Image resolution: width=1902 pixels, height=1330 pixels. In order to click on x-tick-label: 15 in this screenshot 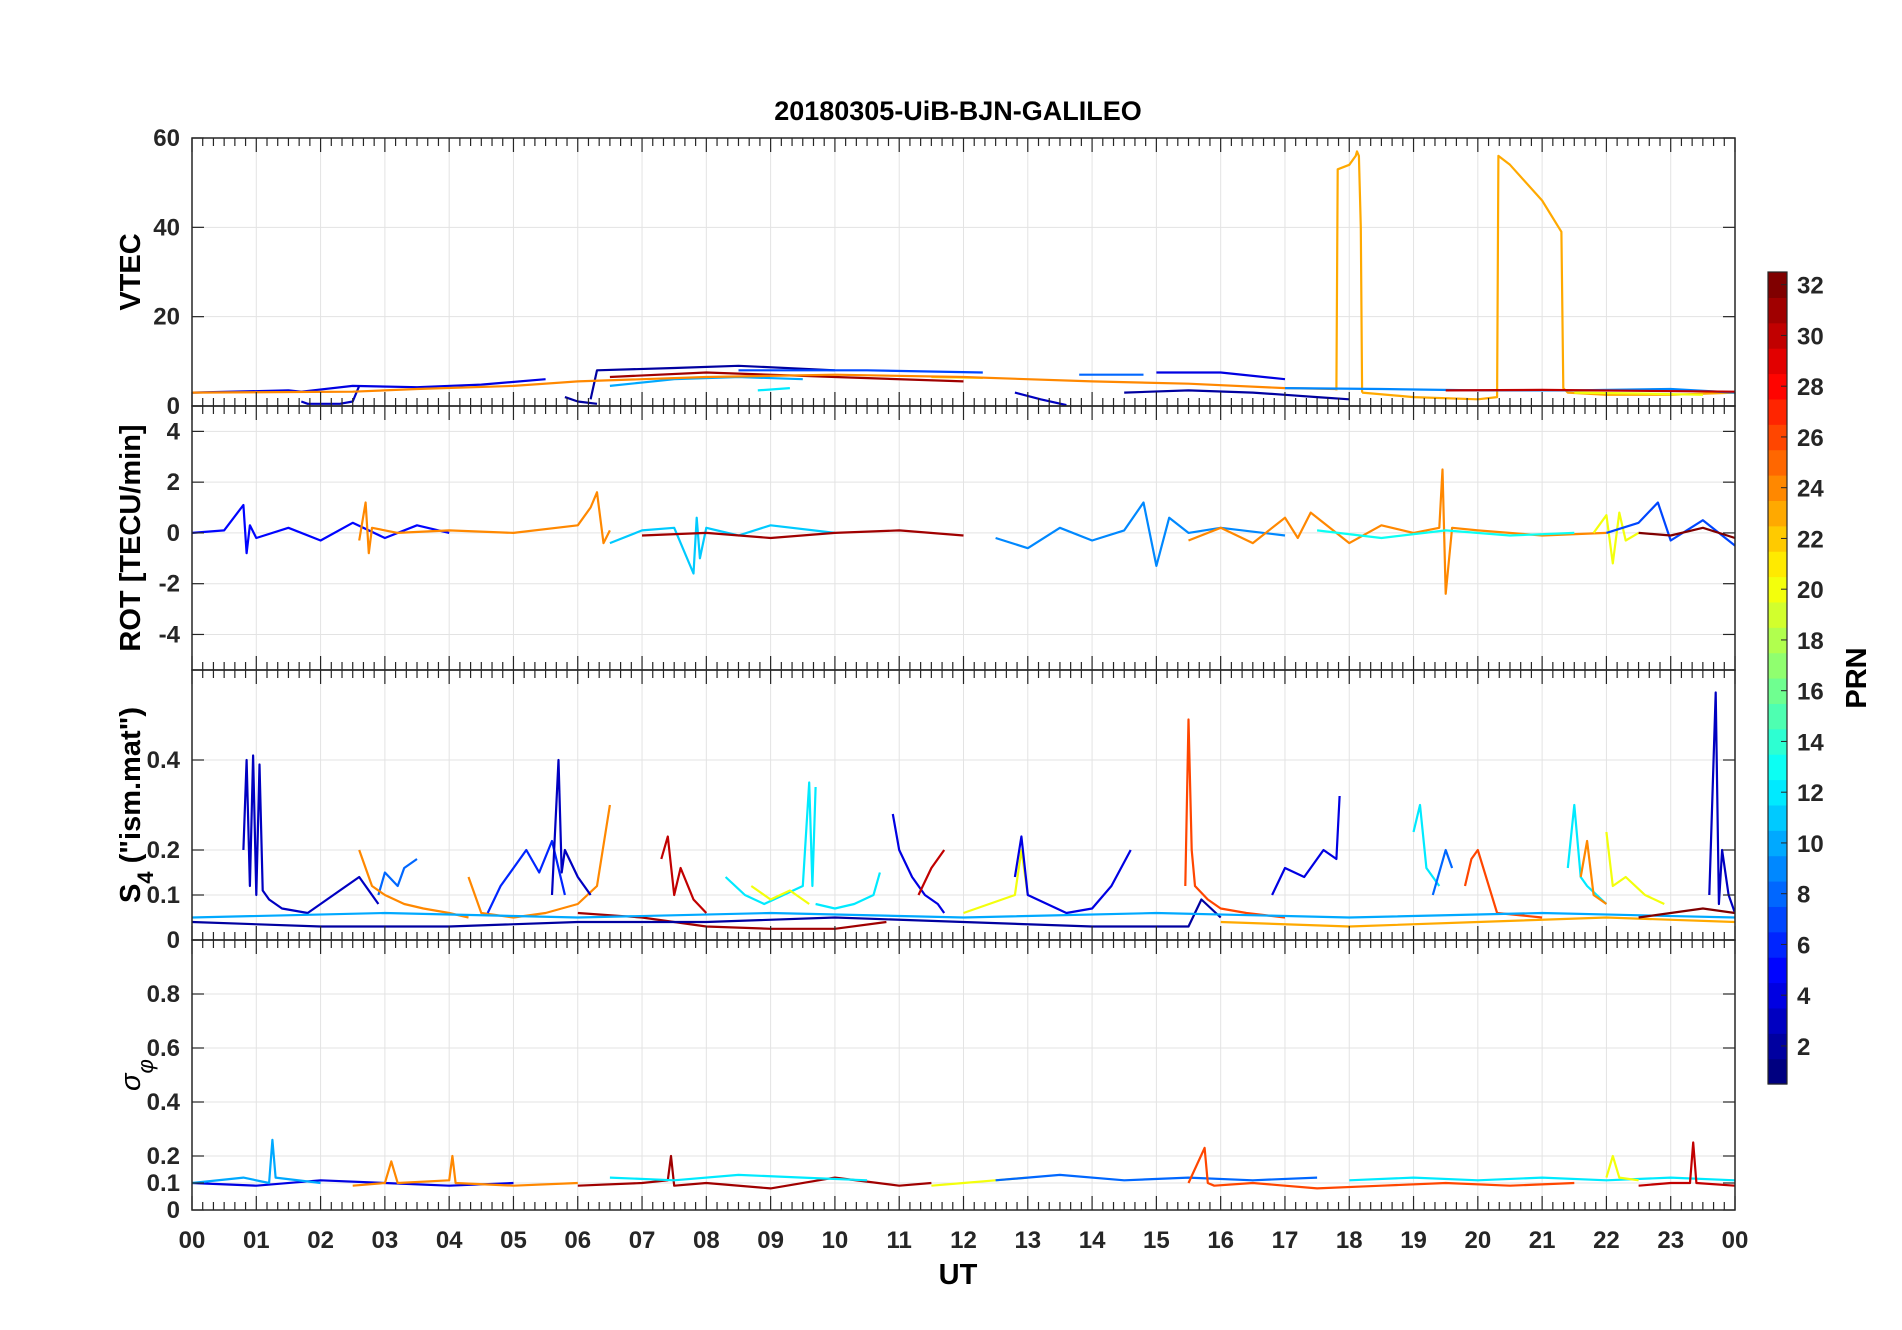, I will do `click(1156, 1240)`.